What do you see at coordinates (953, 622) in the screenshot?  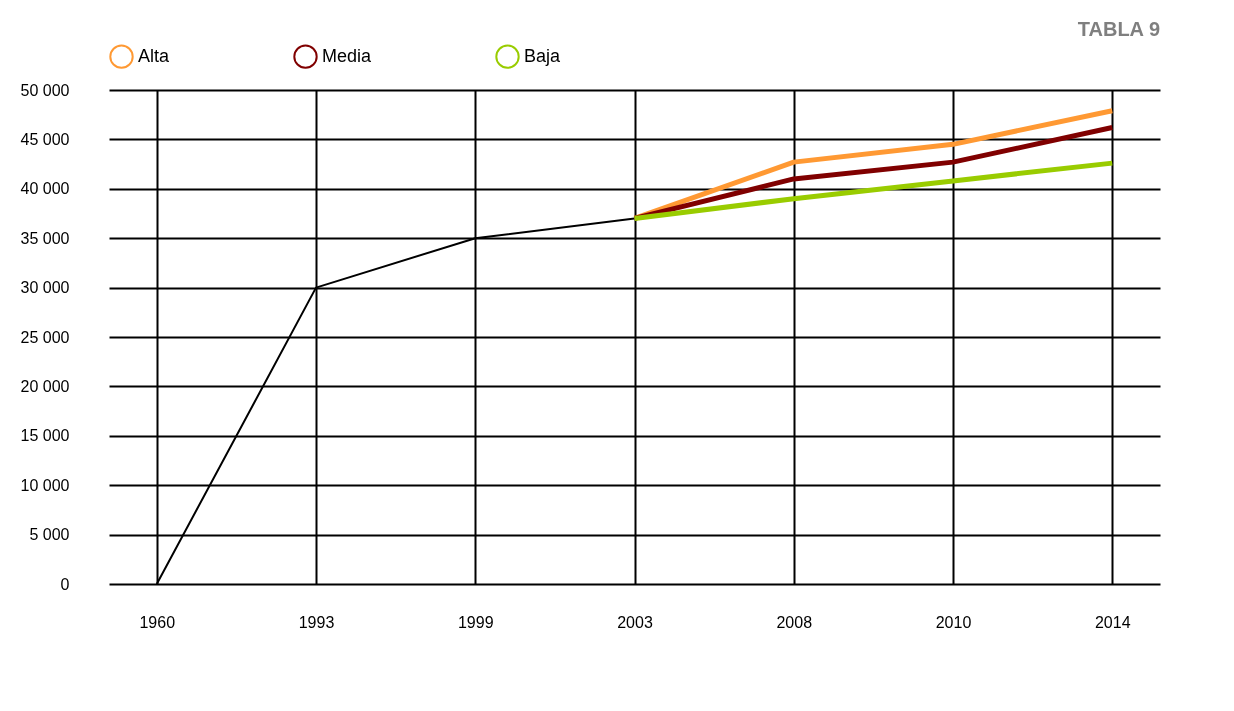 I see `x-tick-label: 2010` at bounding box center [953, 622].